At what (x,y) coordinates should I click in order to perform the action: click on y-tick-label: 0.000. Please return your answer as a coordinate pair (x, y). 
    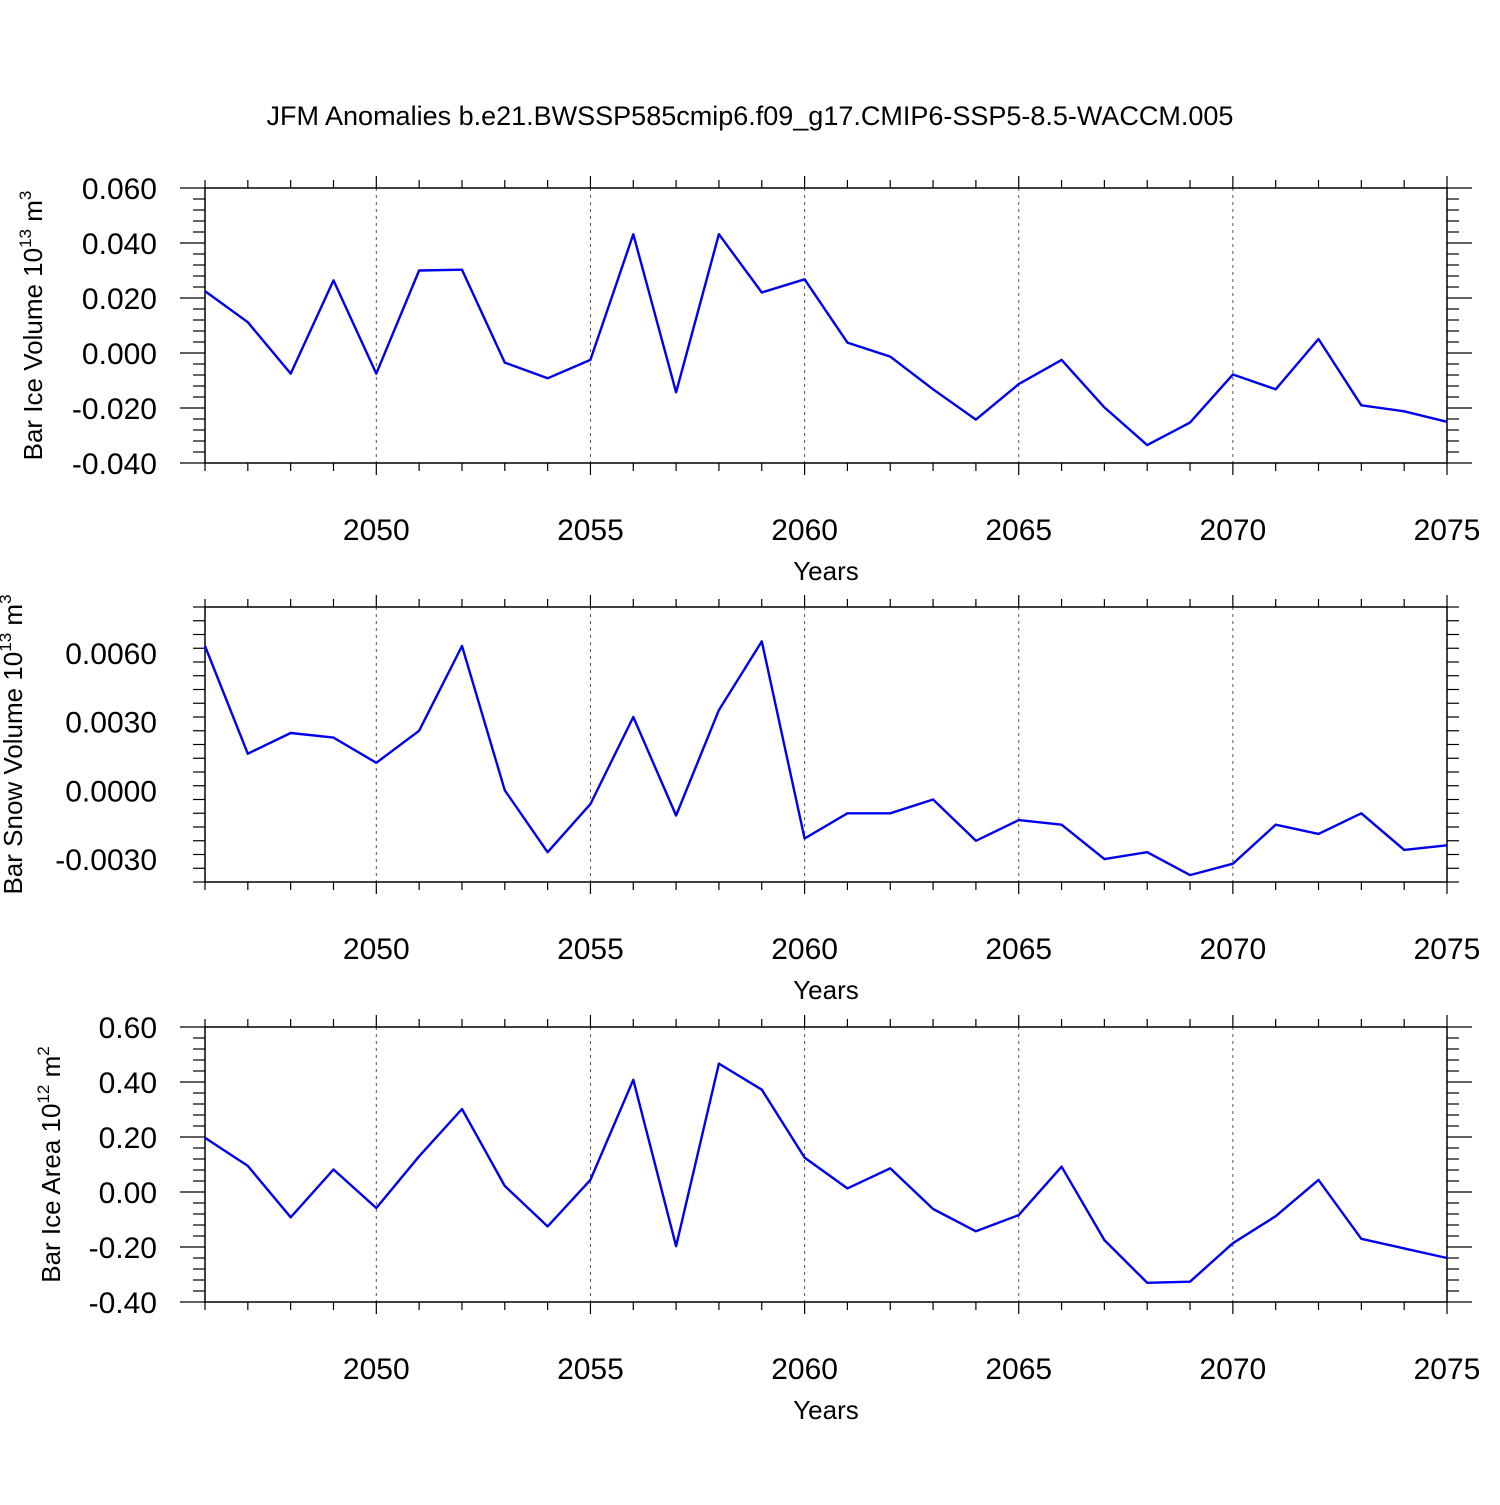
    Looking at the image, I should click on (119, 354).